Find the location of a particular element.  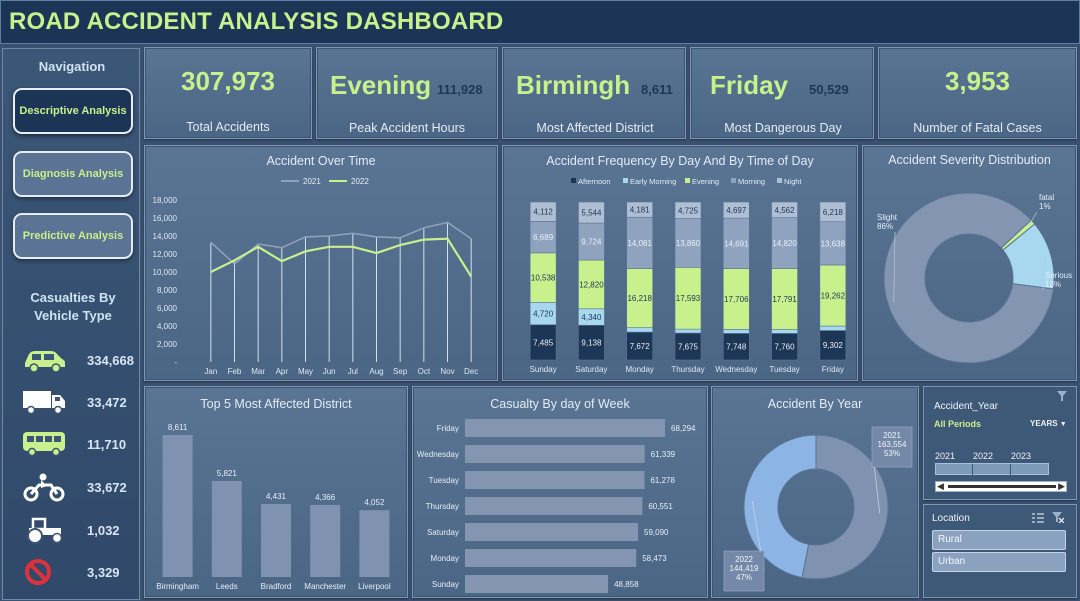

y-tick-label: 6,000 is located at coordinates (167, 308).